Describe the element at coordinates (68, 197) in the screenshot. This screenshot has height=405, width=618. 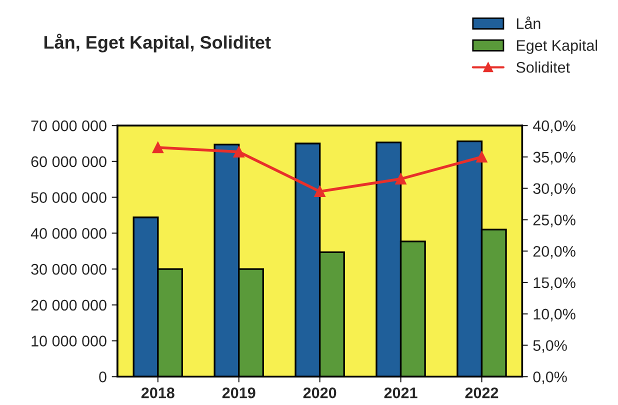
I see `y-tick-label: 50 000 000` at that location.